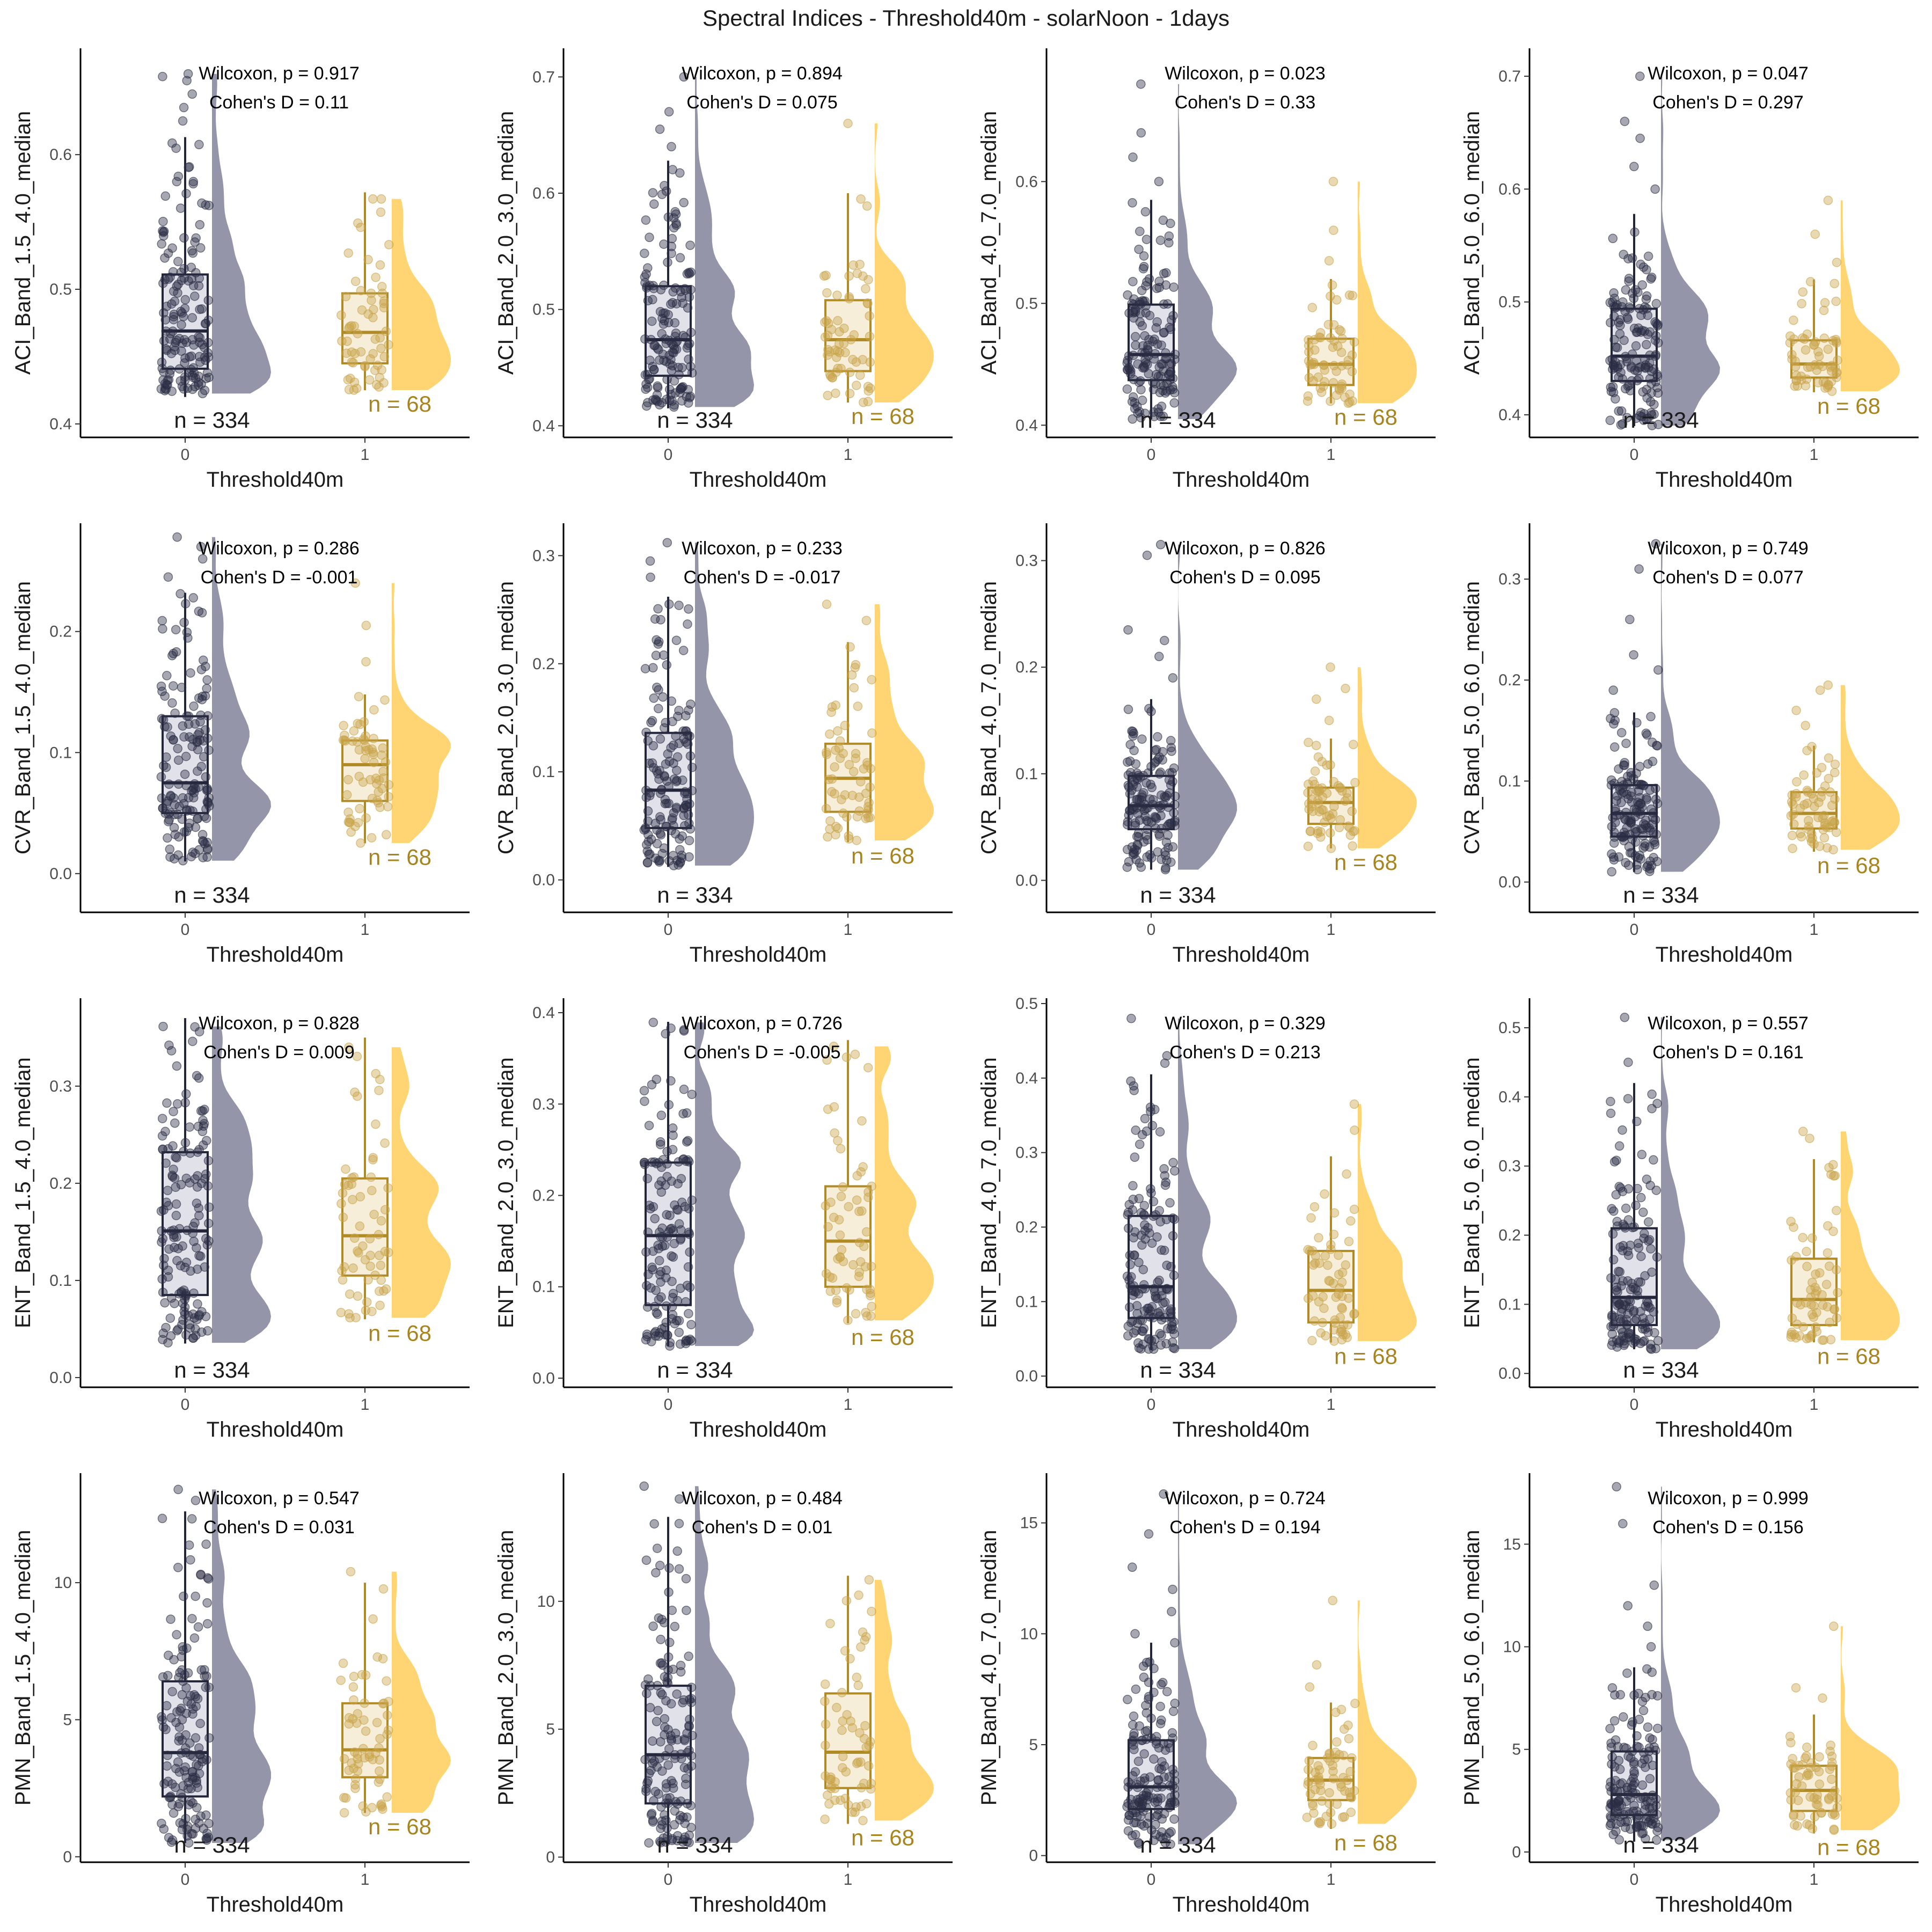 This screenshot has width=1932, height=1932. Describe the element at coordinates (506, 243) in the screenshot. I see `y-axis-label: ACI_Band_2.0_3.0_median` at that location.